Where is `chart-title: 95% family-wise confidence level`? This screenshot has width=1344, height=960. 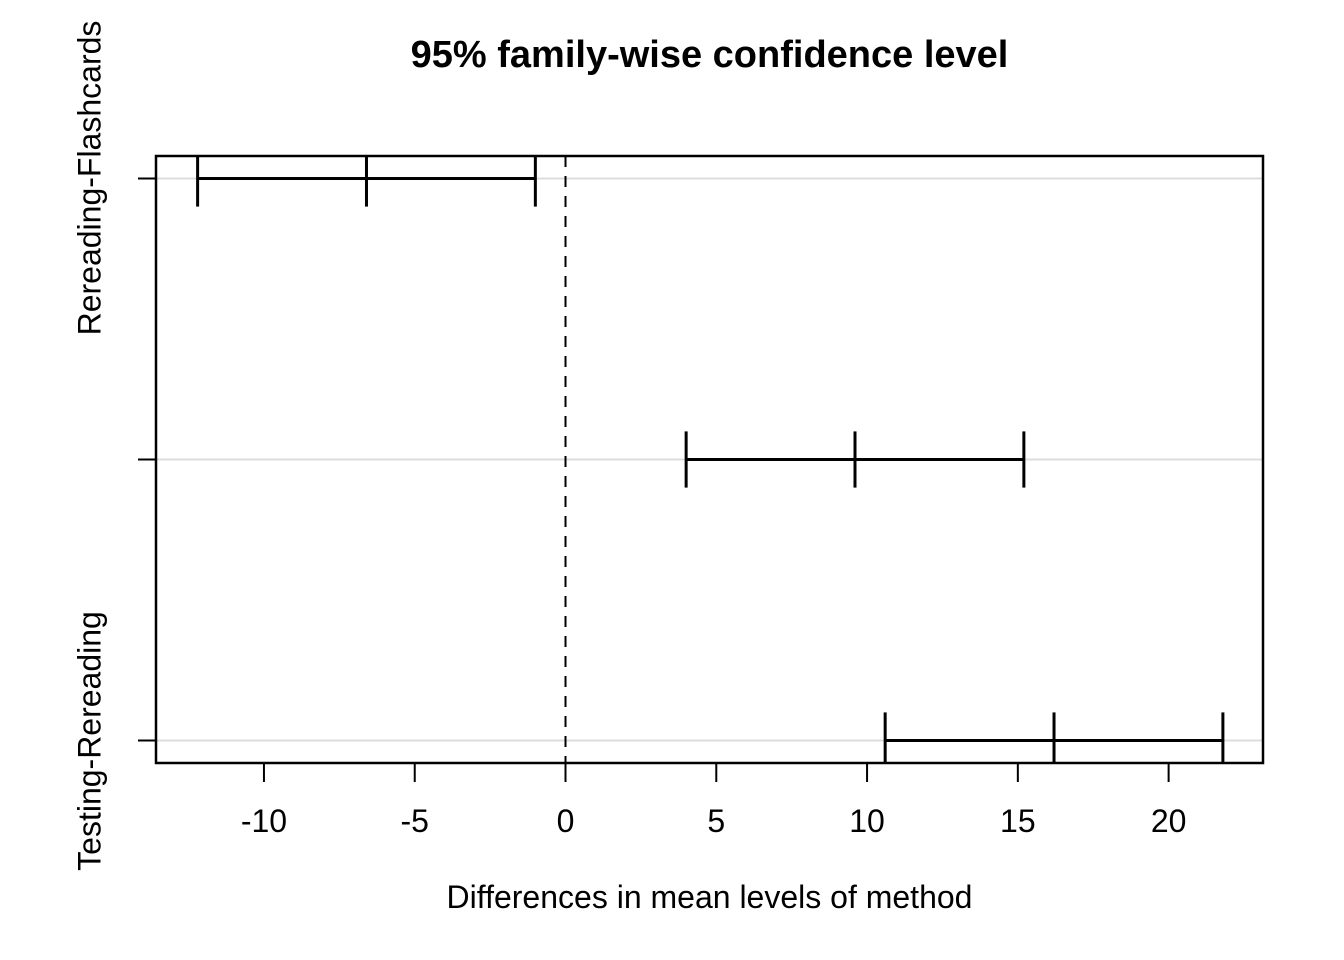 chart-title: 95% family-wise confidence level is located at coordinates (709, 55).